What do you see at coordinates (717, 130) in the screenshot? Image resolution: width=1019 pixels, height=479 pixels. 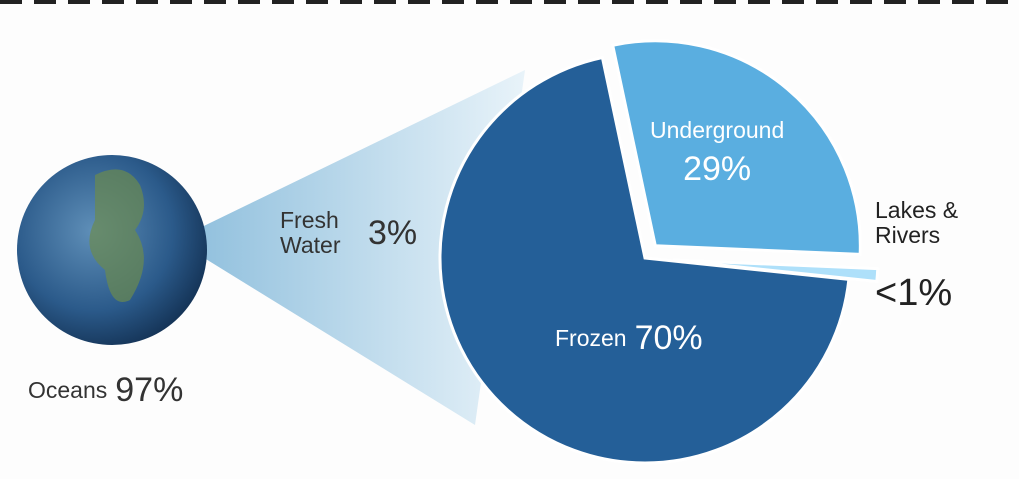 I see `category-label: Underground` at bounding box center [717, 130].